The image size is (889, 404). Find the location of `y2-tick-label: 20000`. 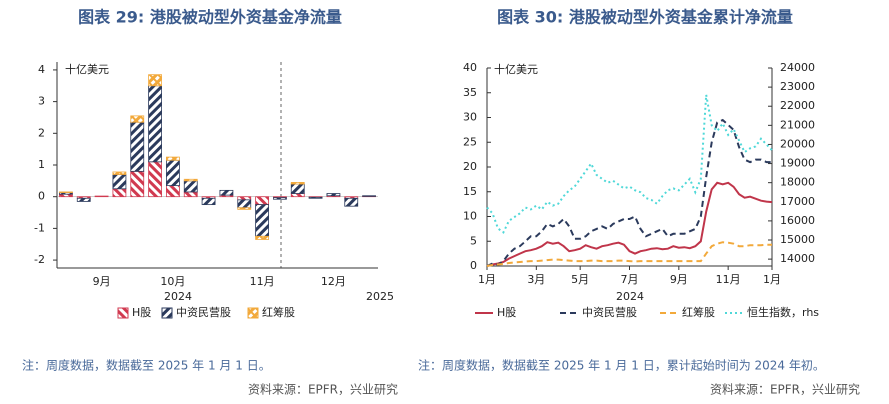

y2-tick-label: 20000 is located at coordinates (797, 143).